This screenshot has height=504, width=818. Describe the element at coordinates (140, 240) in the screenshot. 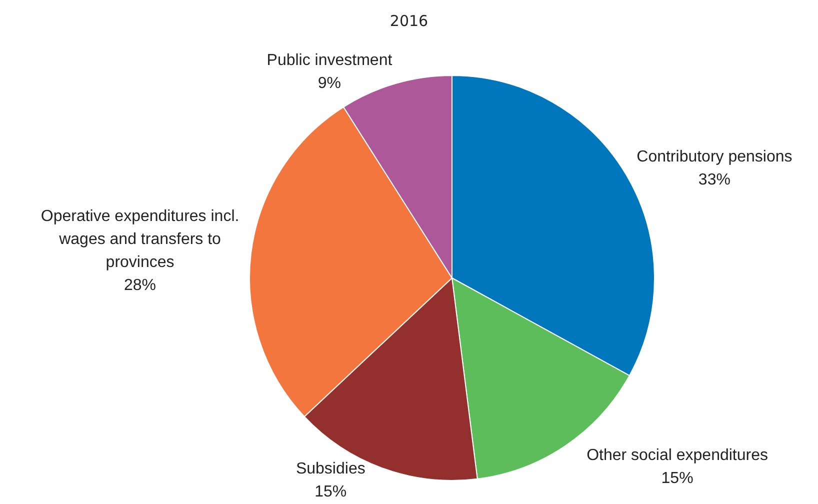

I see `slice-label: Operative expenditures incl. wages and transfers to provinces` at that location.